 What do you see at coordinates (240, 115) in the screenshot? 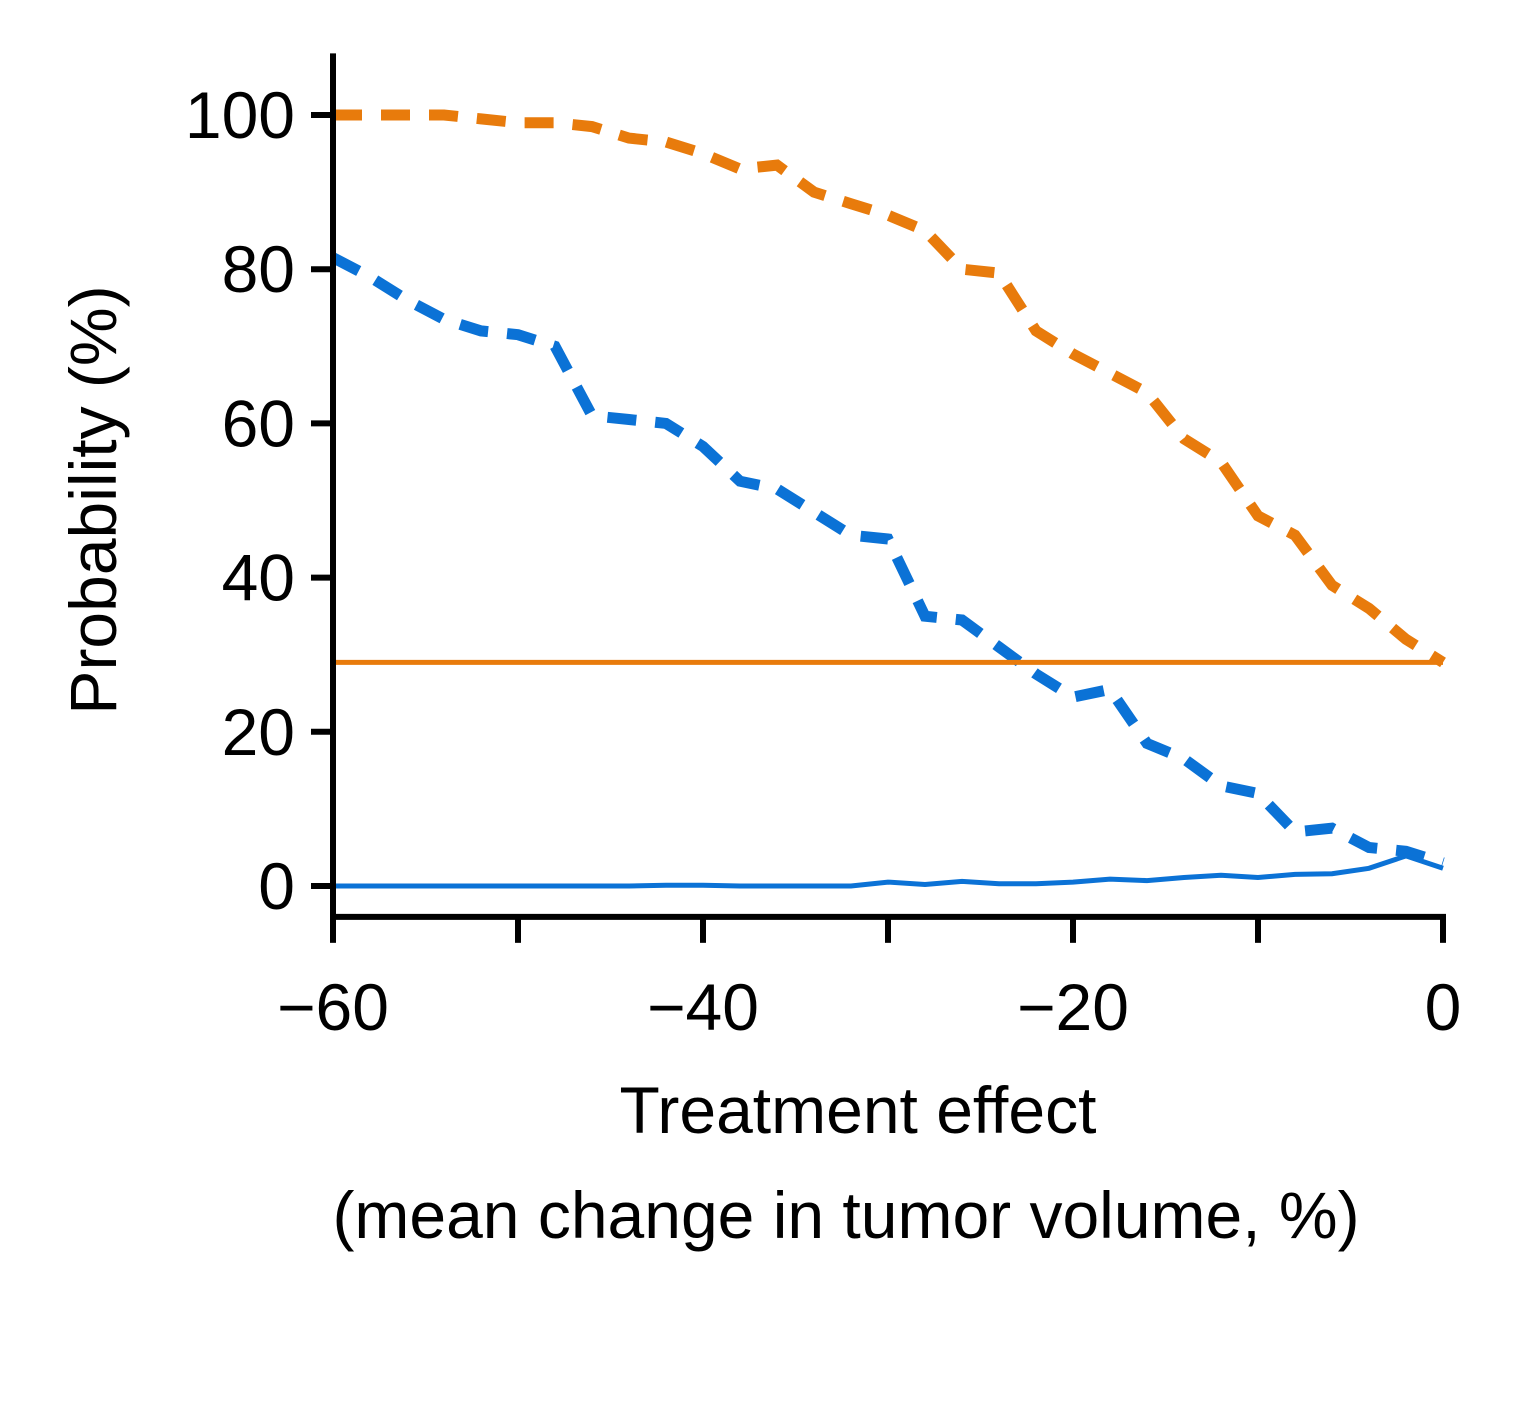
I see `y-tick-label: 100` at bounding box center [240, 115].